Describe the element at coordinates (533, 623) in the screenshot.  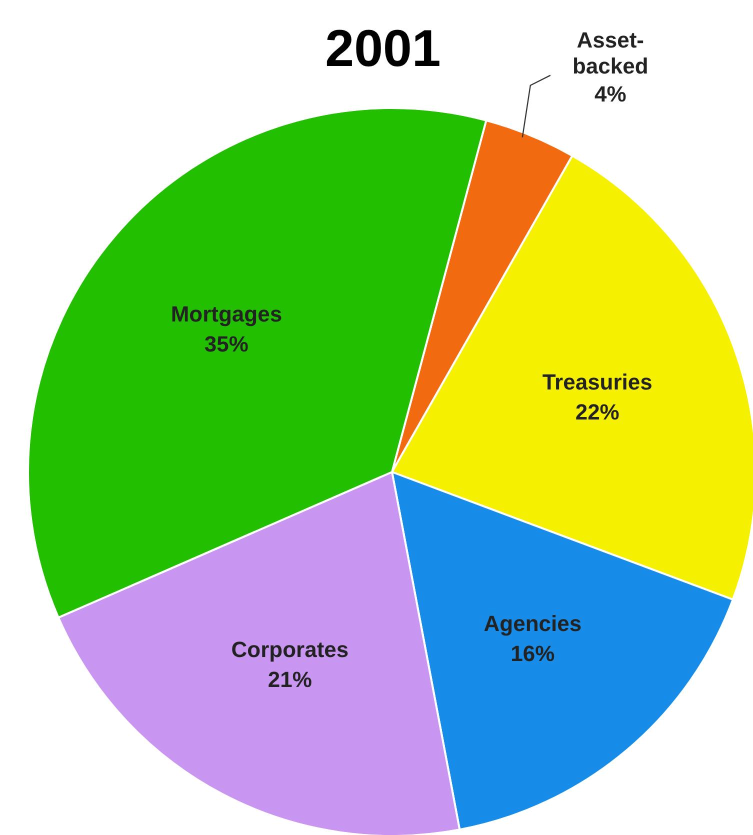
I see `slice-label: Agencies` at that location.